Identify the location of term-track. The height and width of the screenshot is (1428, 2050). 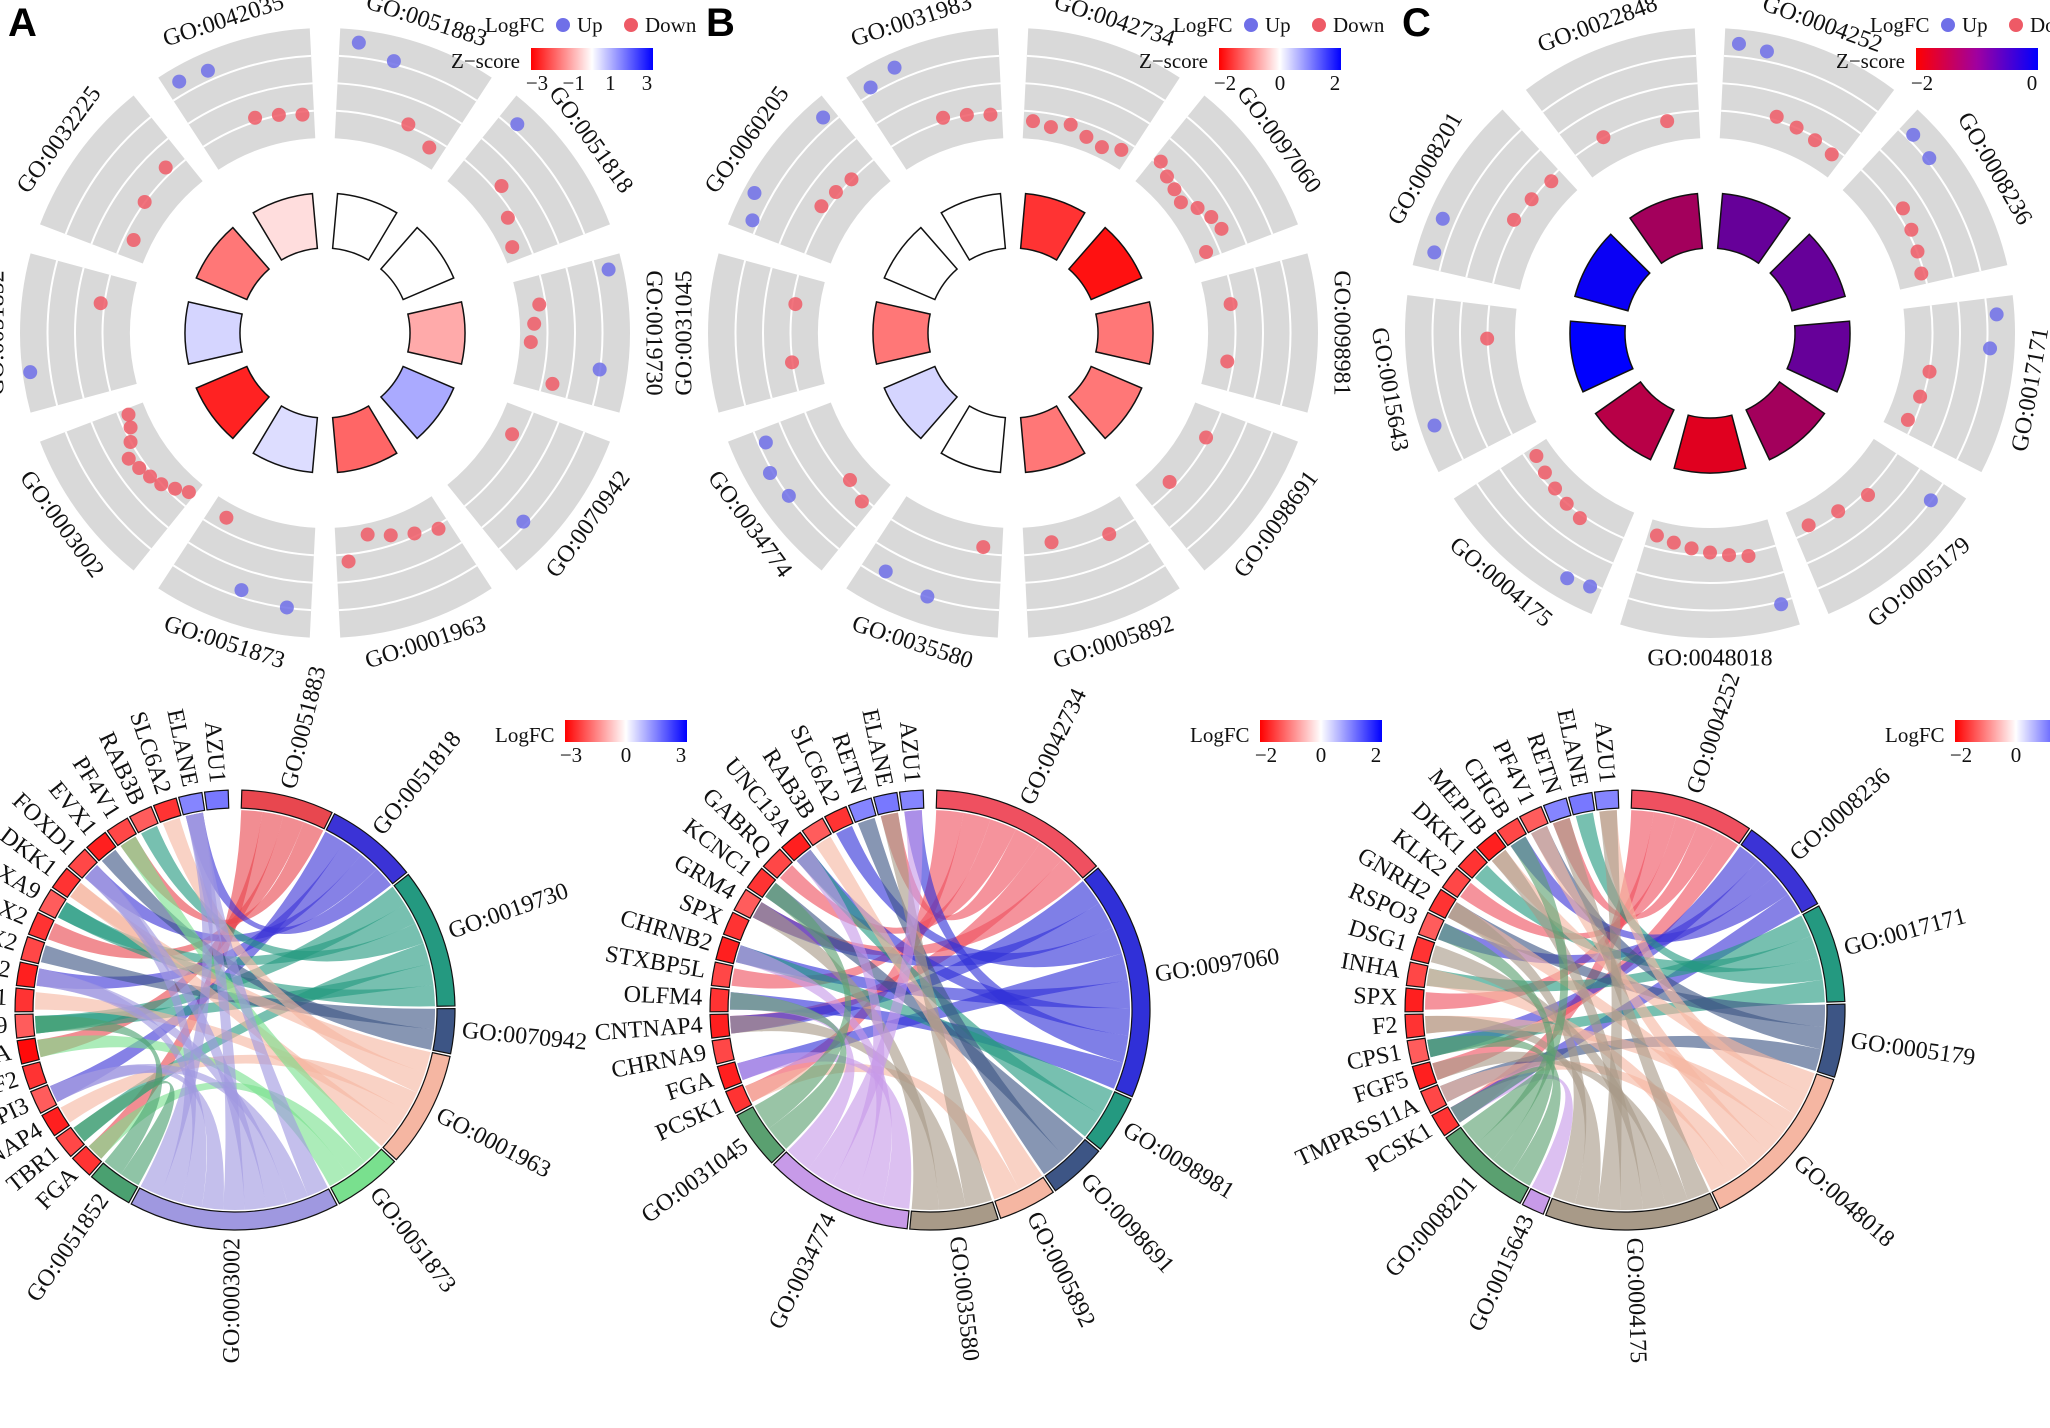
(1949, 384).